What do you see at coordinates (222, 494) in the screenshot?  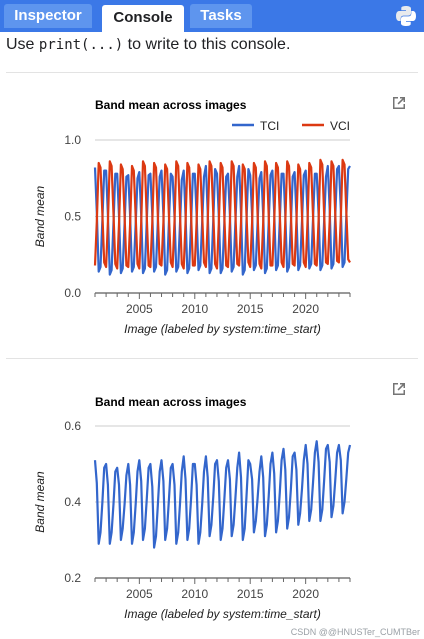 I see `series-line-band-mean` at bounding box center [222, 494].